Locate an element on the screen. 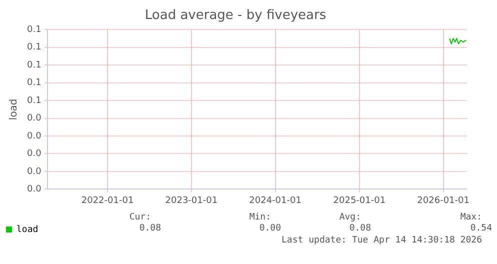 This screenshot has width=497, height=264. chart-title: Load average - by fiveyears is located at coordinates (235, 16).